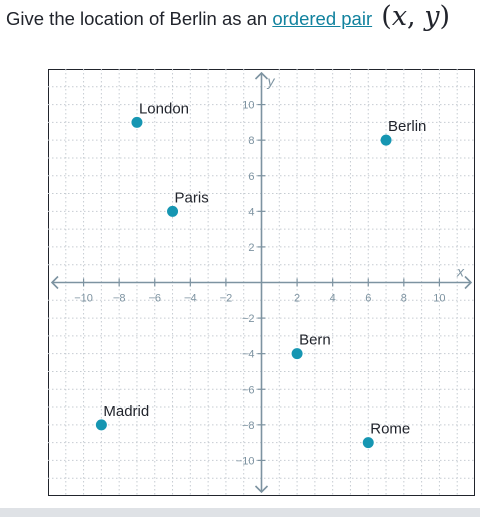 The width and height of the screenshot is (480, 517). Describe the element at coordinates (190, 299) in the screenshot. I see `x-tick-label: −4` at that location.